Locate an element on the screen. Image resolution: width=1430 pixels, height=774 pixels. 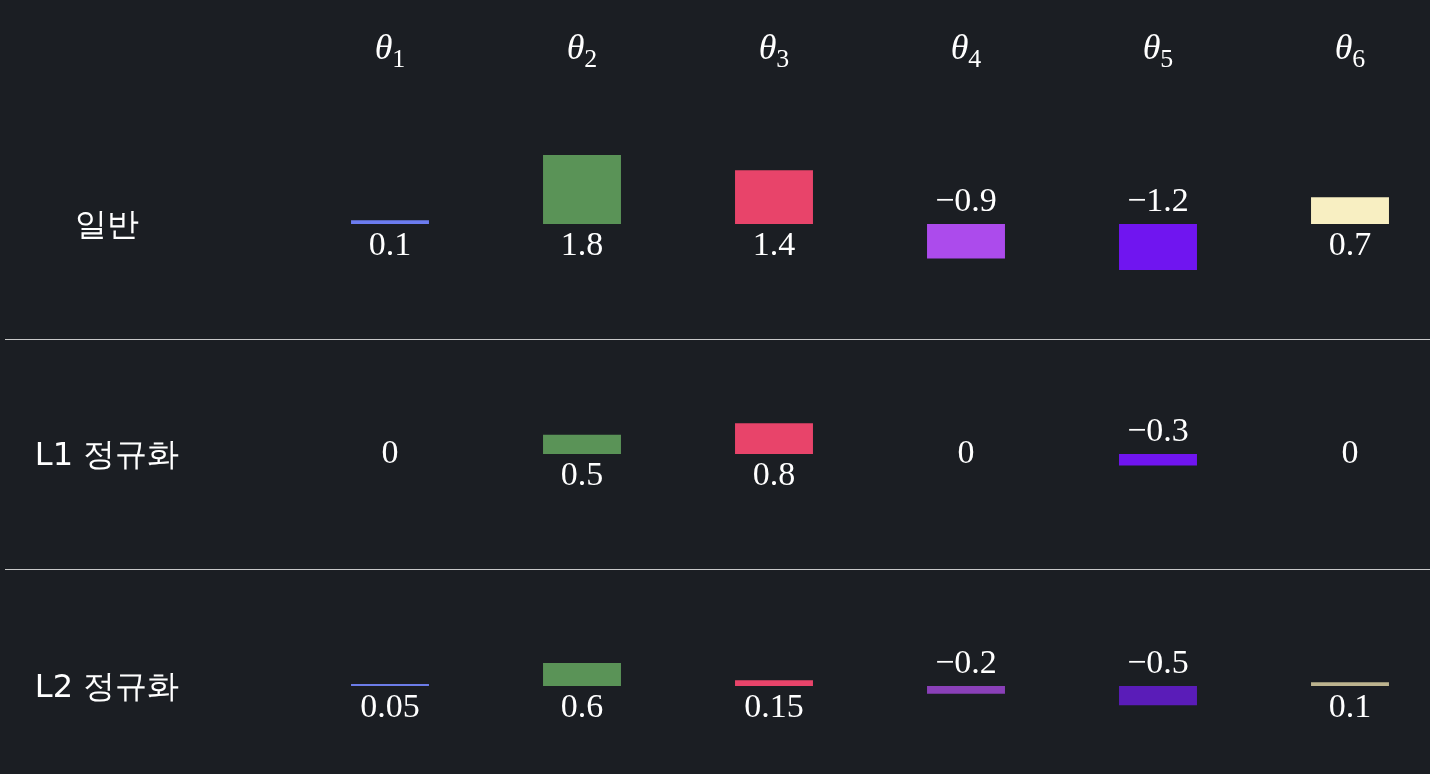
x-tick-label: θ$_{4}$ is located at coordinates (966, 50).